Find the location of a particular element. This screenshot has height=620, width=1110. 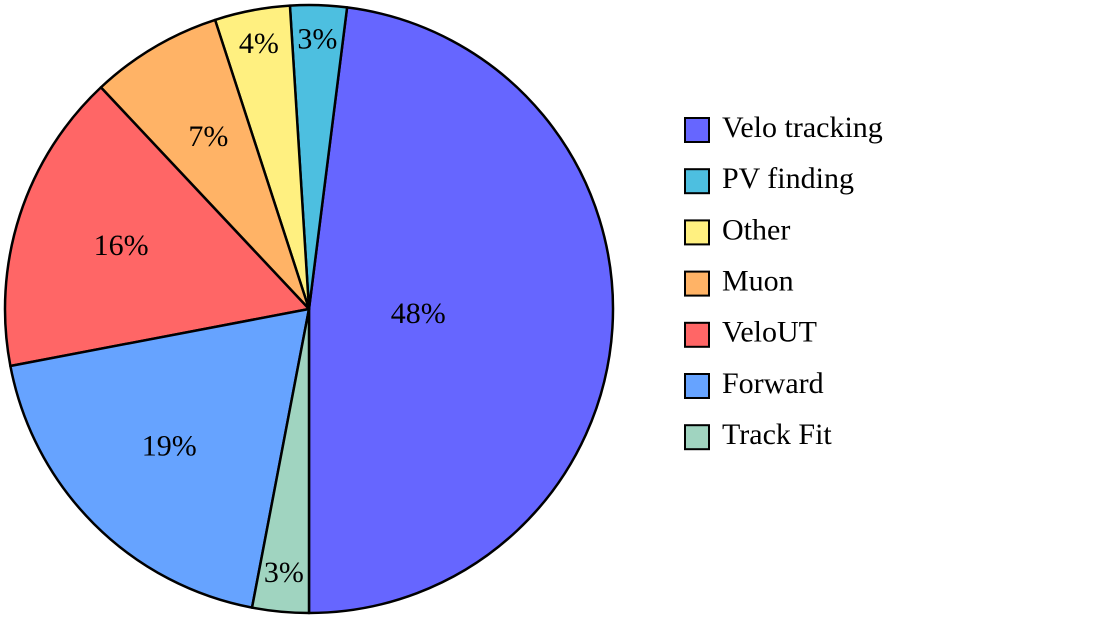

slice-label: 19% is located at coordinates (169, 446).